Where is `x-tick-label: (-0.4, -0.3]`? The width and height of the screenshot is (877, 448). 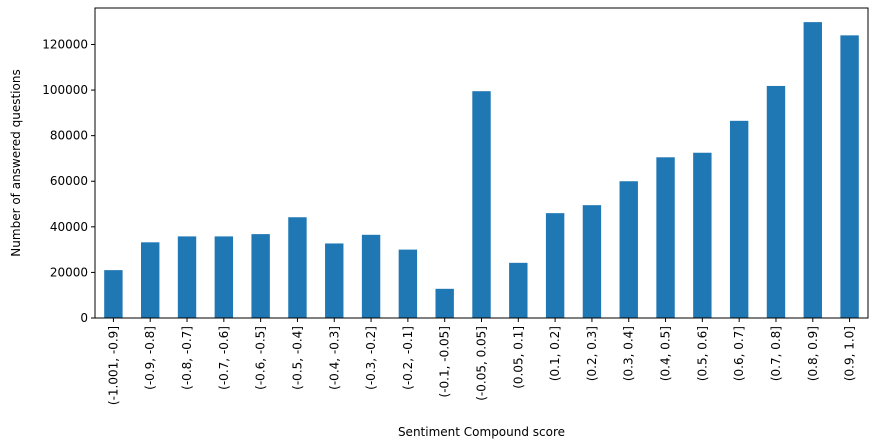
x-tick-label: (-0.4, -0.3] is located at coordinates (334, 358).